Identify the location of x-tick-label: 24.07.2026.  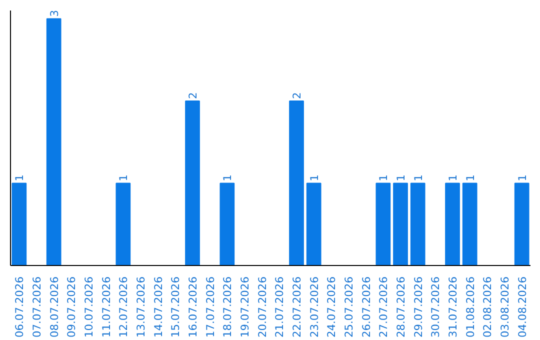
(331, 307).